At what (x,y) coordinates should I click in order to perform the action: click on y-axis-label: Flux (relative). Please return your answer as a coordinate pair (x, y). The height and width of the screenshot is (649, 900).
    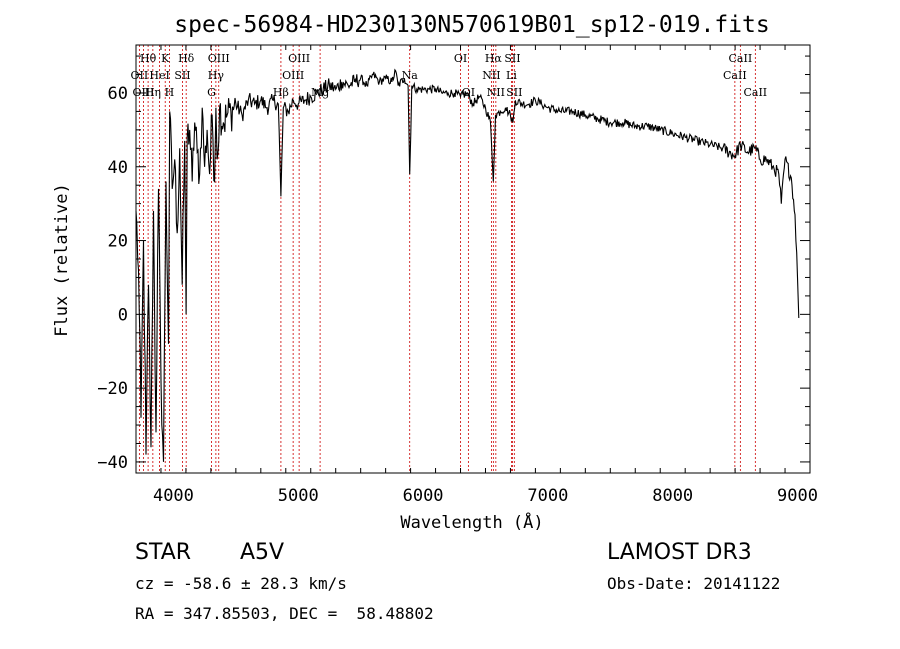
    Looking at the image, I should click on (62, 260).